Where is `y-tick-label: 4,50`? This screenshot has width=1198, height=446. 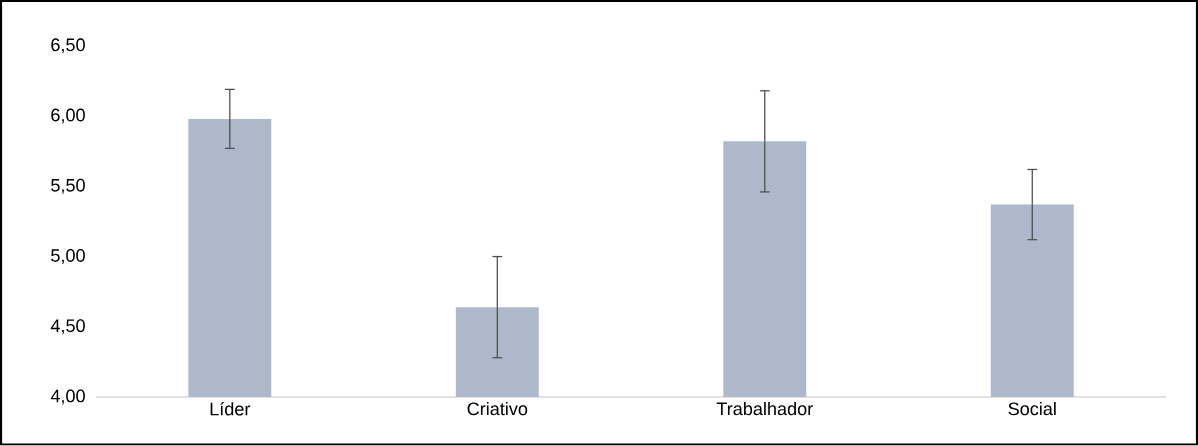 y-tick-label: 4,50 is located at coordinates (67, 327).